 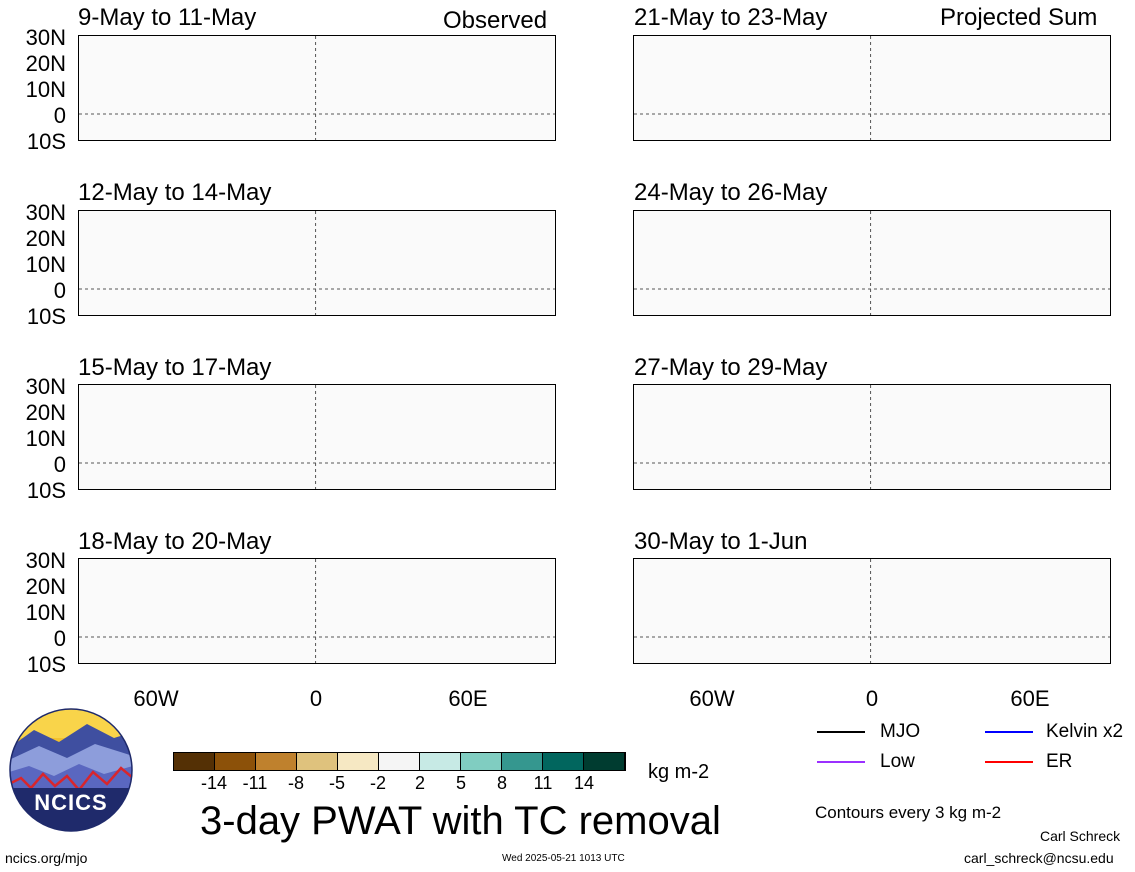 I want to click on legend-label: Kelvin x2, so click(x=1085, y=731).